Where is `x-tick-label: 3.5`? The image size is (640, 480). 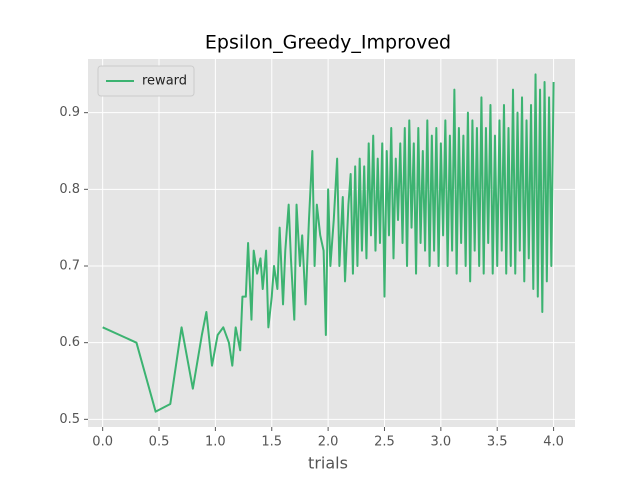
x-tick-label: 3.5 is located at coordinates (497, 442).